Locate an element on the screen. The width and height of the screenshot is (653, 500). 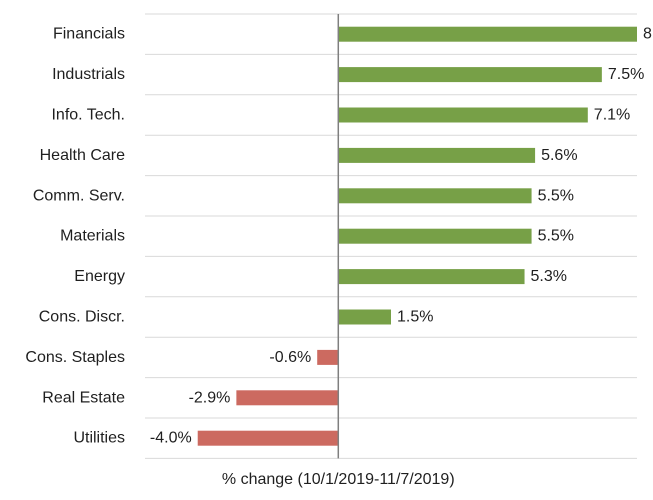
category-label: Industrials is located at coordinates (88, 74).